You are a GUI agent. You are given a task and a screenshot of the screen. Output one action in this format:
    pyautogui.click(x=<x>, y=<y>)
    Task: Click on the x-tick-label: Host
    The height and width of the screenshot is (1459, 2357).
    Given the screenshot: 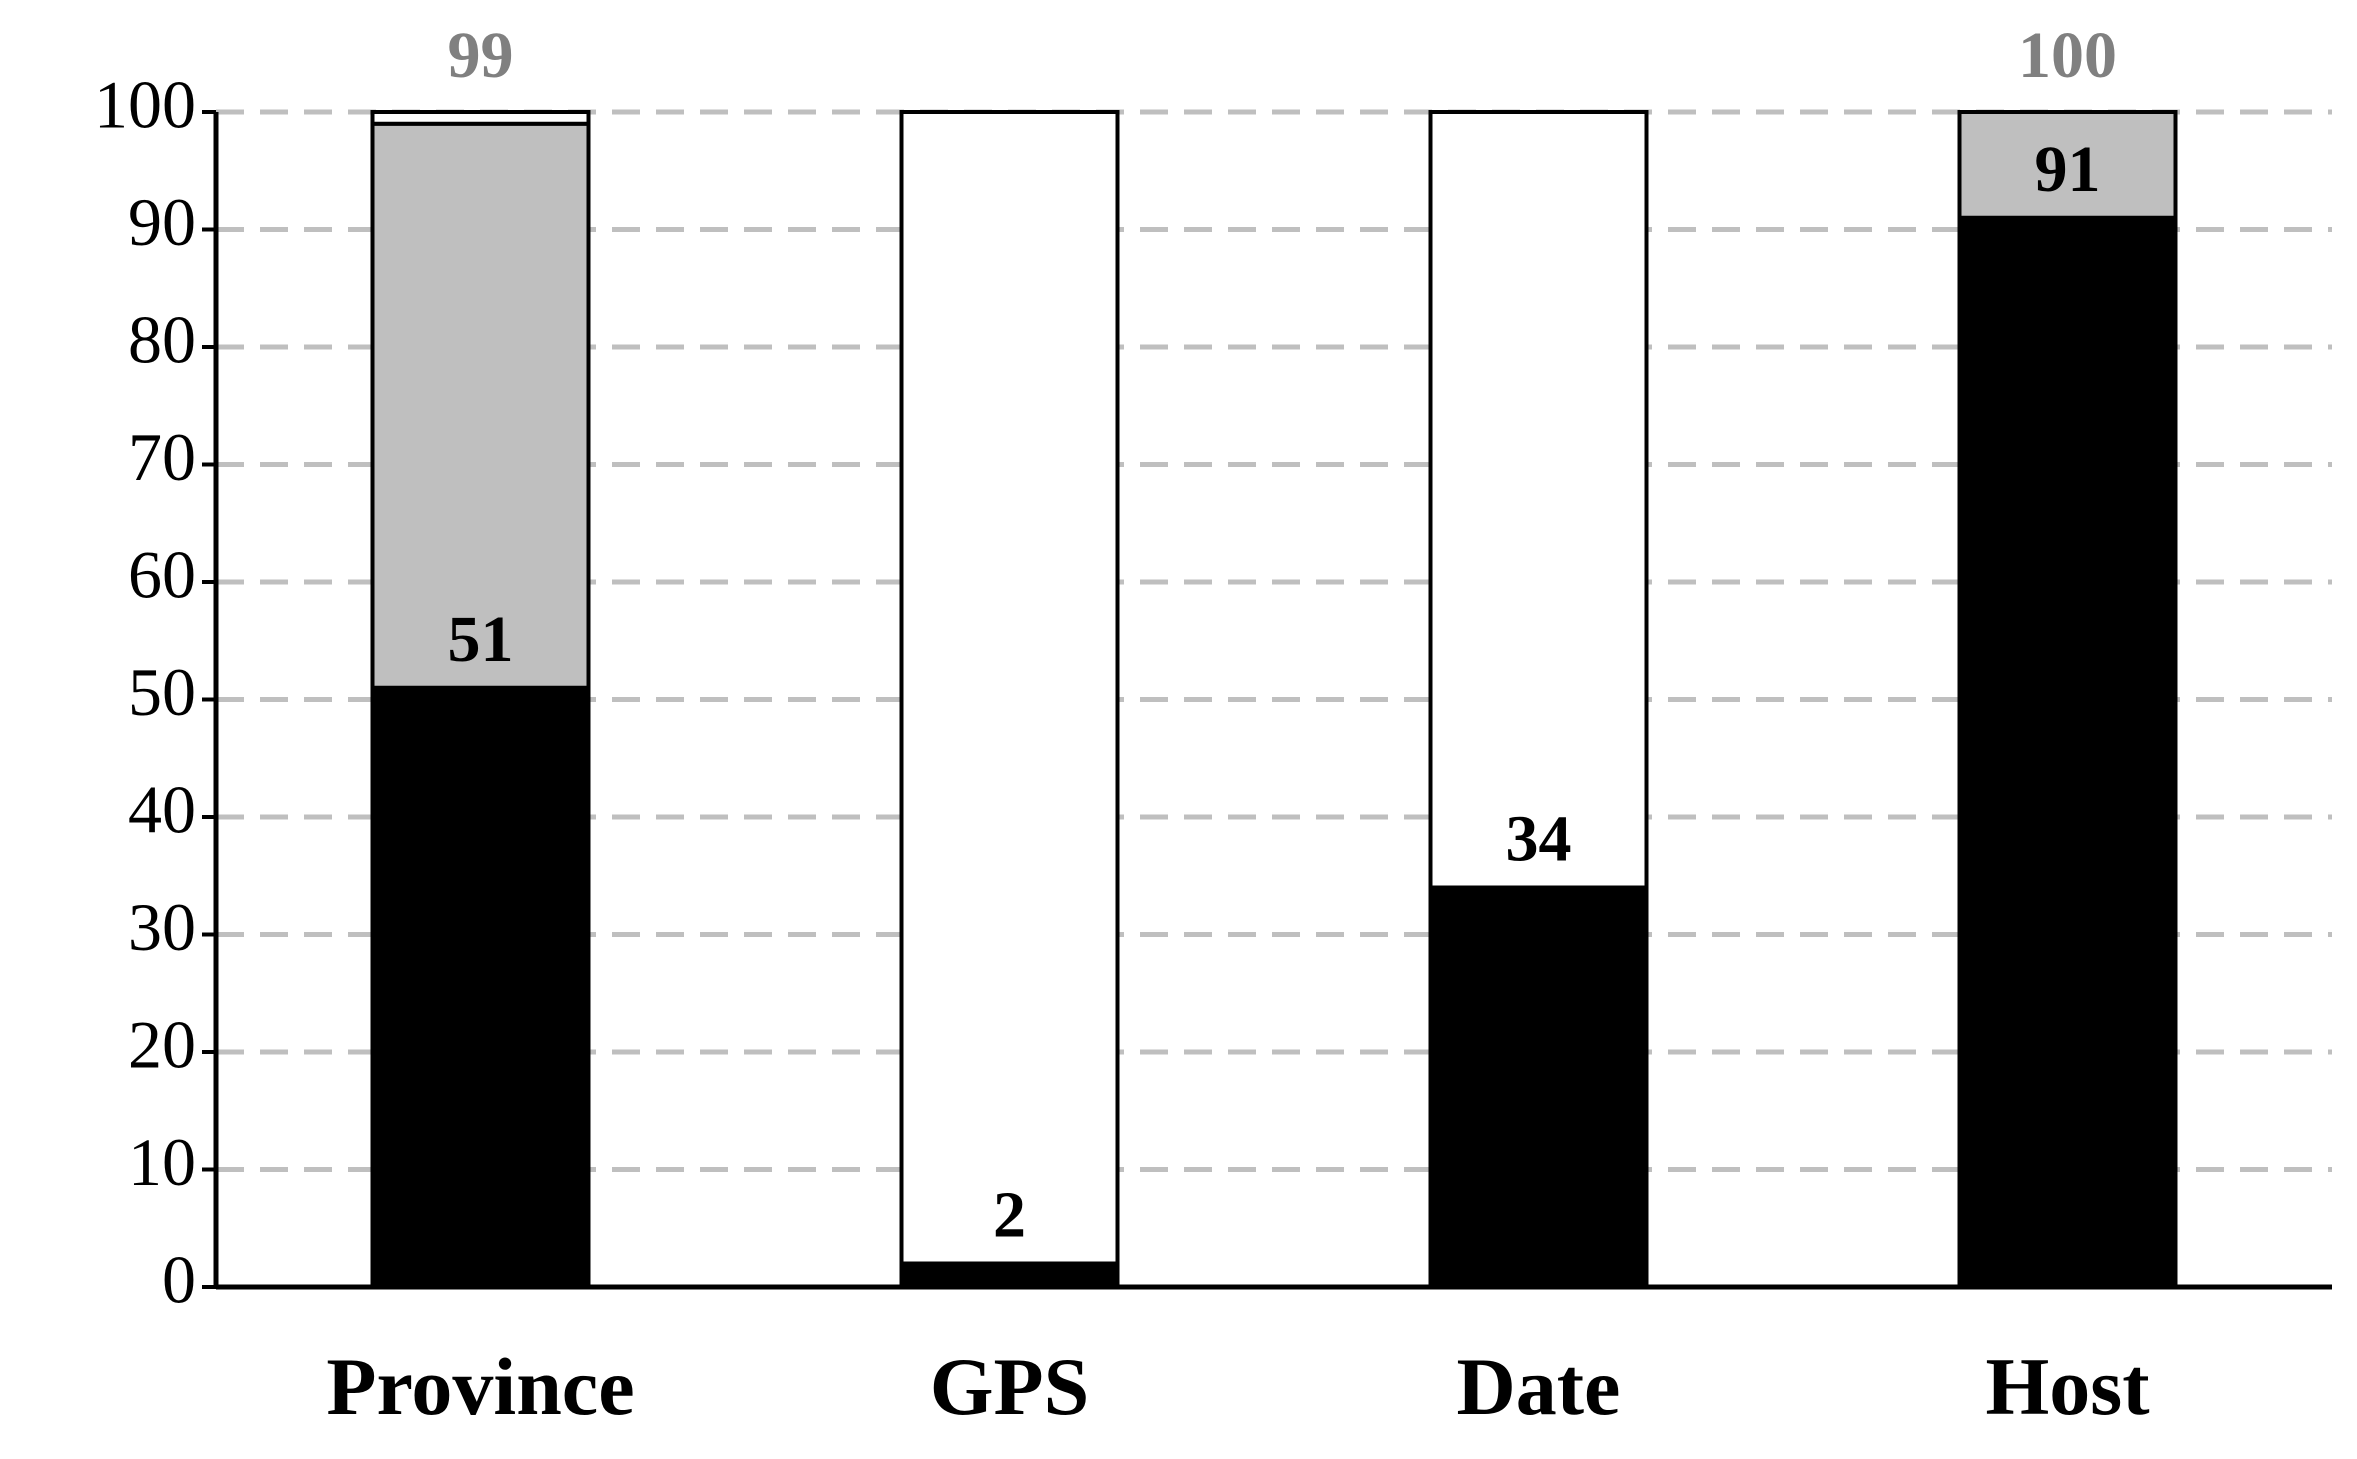 What is the action you would take?
    pyautogui.click(x=2068, y=1386)
    